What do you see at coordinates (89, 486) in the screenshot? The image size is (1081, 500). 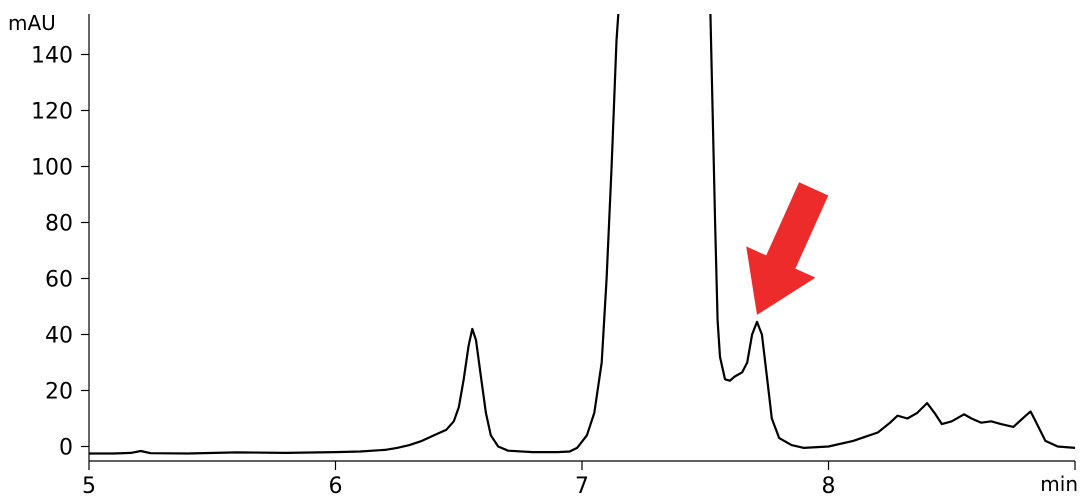 I see `x-tick-label: 5` at bounding box center [89, 486].